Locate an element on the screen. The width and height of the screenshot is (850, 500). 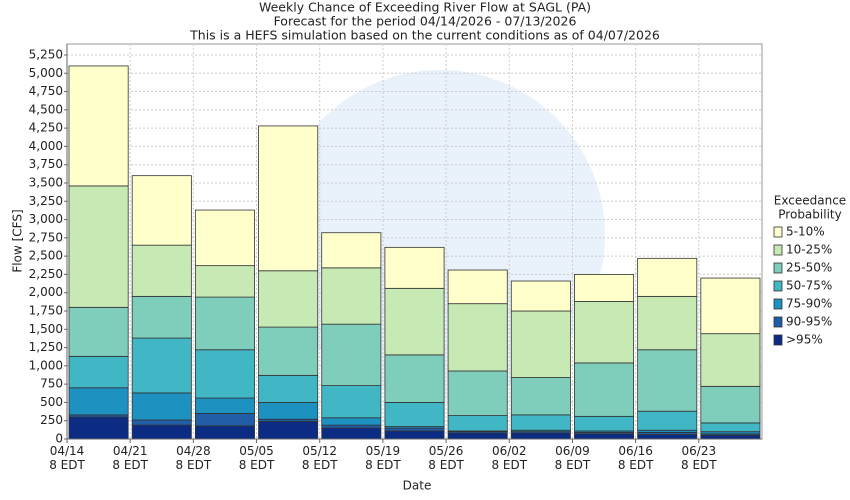
y-tick-label: 1,750 is located at coordinates (46, 310).